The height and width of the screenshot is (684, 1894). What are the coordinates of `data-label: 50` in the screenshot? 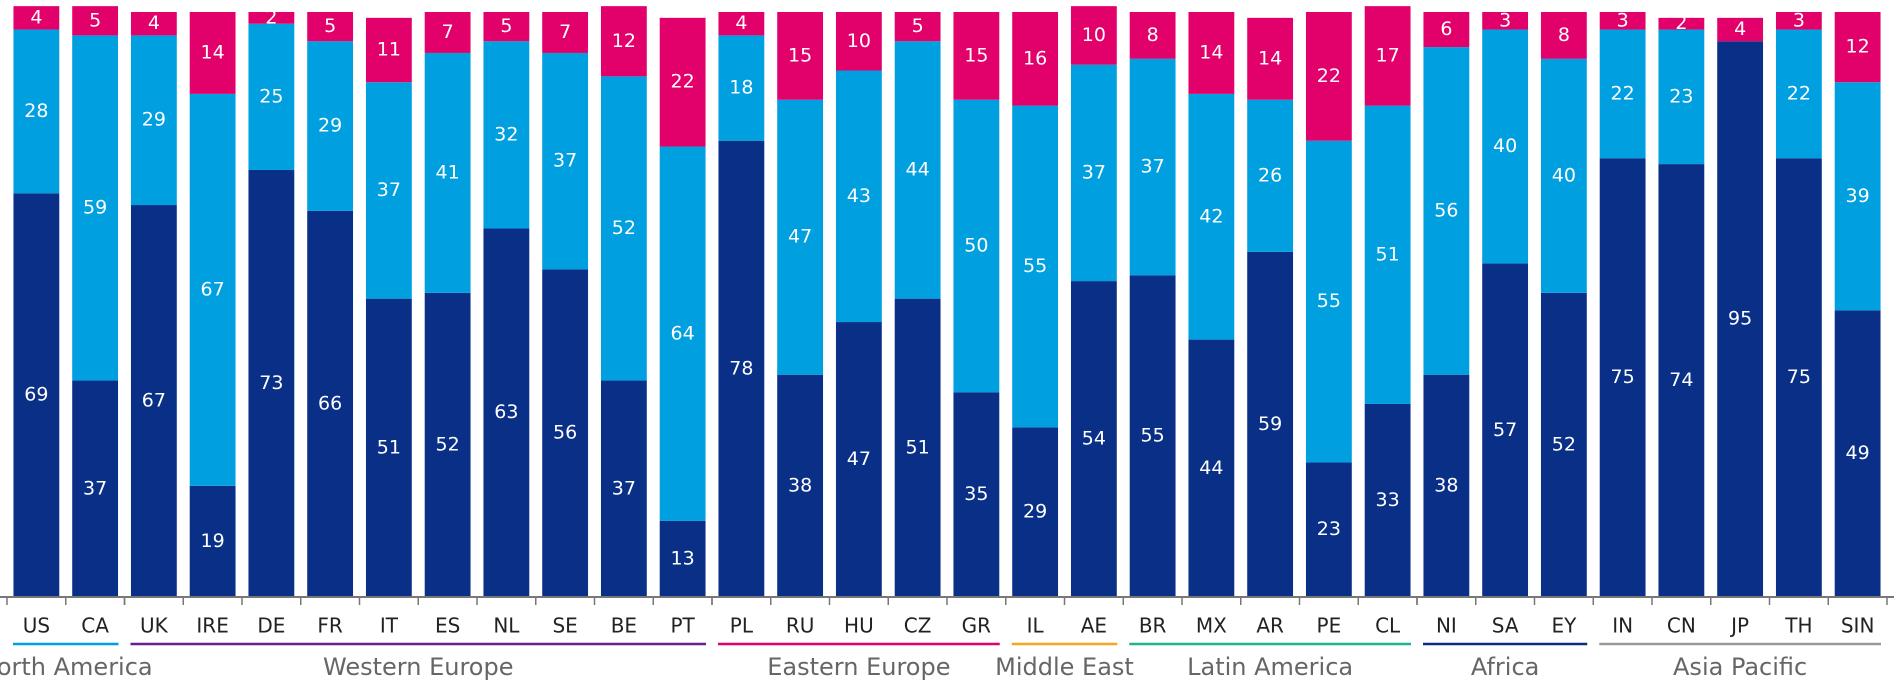 It's located at (976, 246).